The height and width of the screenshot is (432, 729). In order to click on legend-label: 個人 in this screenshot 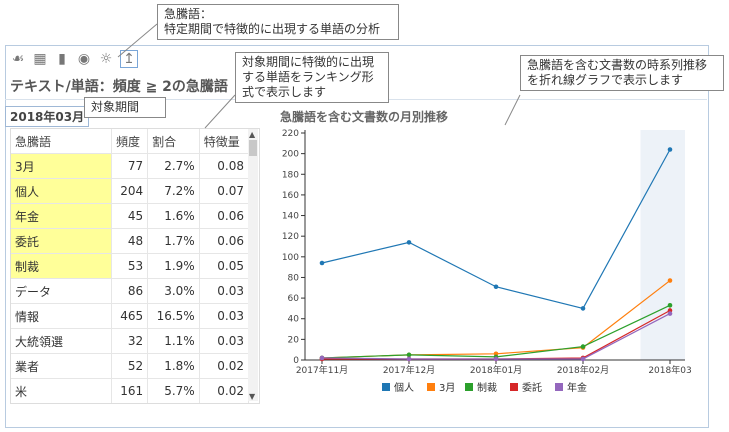, I will do `click(404, 387)`.